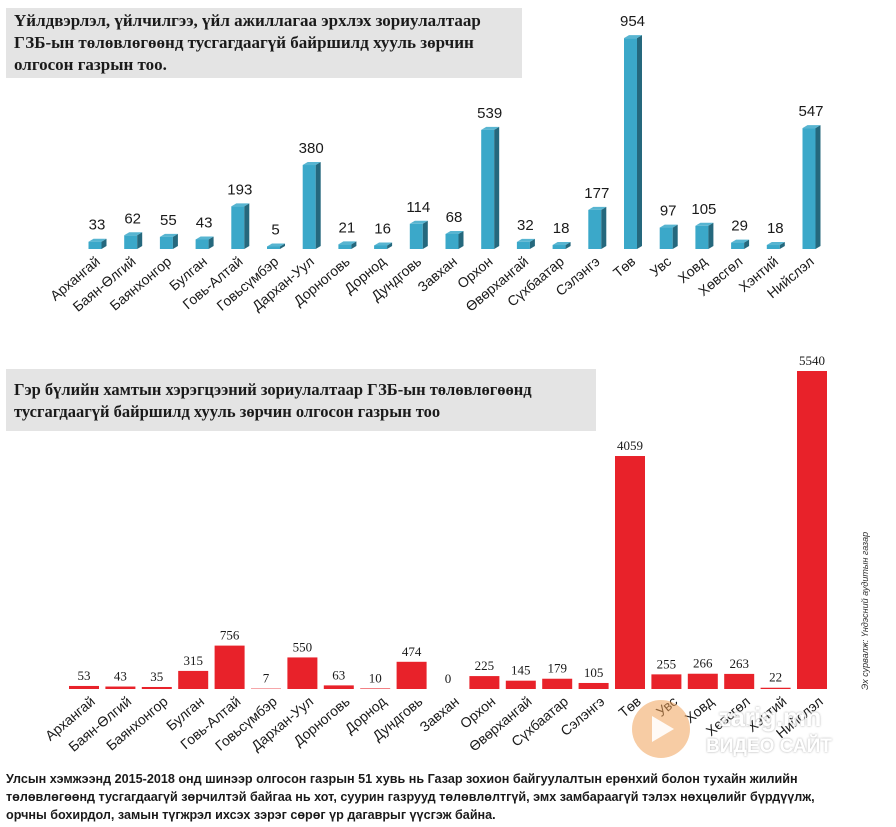 Image resolution: width=896 pixels, height=827 pixels. What do you see at coordinates (769, 746) in the screenshot?
I see `watermark-subtitle: ВИДЕО САЙТ` at bounding box center [769, 746].